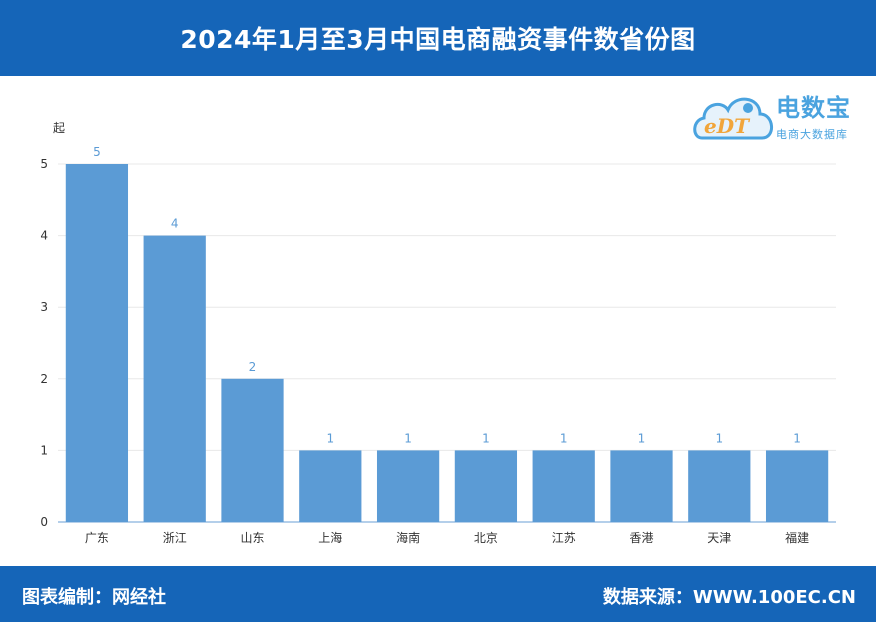  What do you see at coordinates (719, 538) in the screenshot?
I see `x-category-label: 天津` at bounding box center [719, 538].